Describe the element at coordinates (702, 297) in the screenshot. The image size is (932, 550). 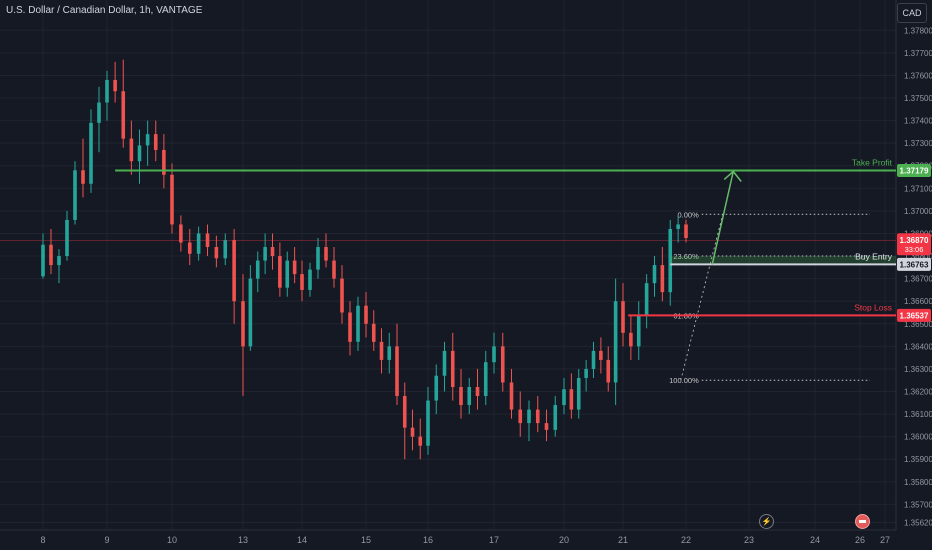
I see `fib-trend-line` at that location.